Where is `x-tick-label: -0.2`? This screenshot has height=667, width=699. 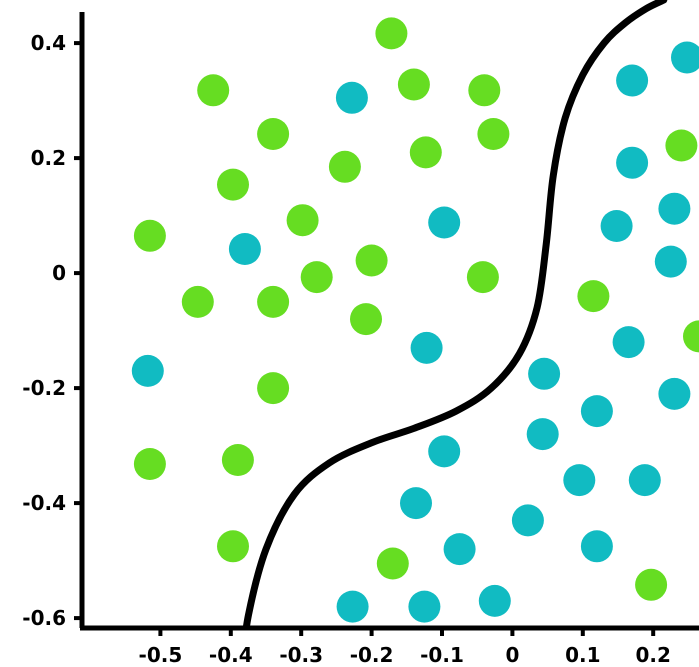 x-tick-label: -0.2 is located at coordinates (372, 655).